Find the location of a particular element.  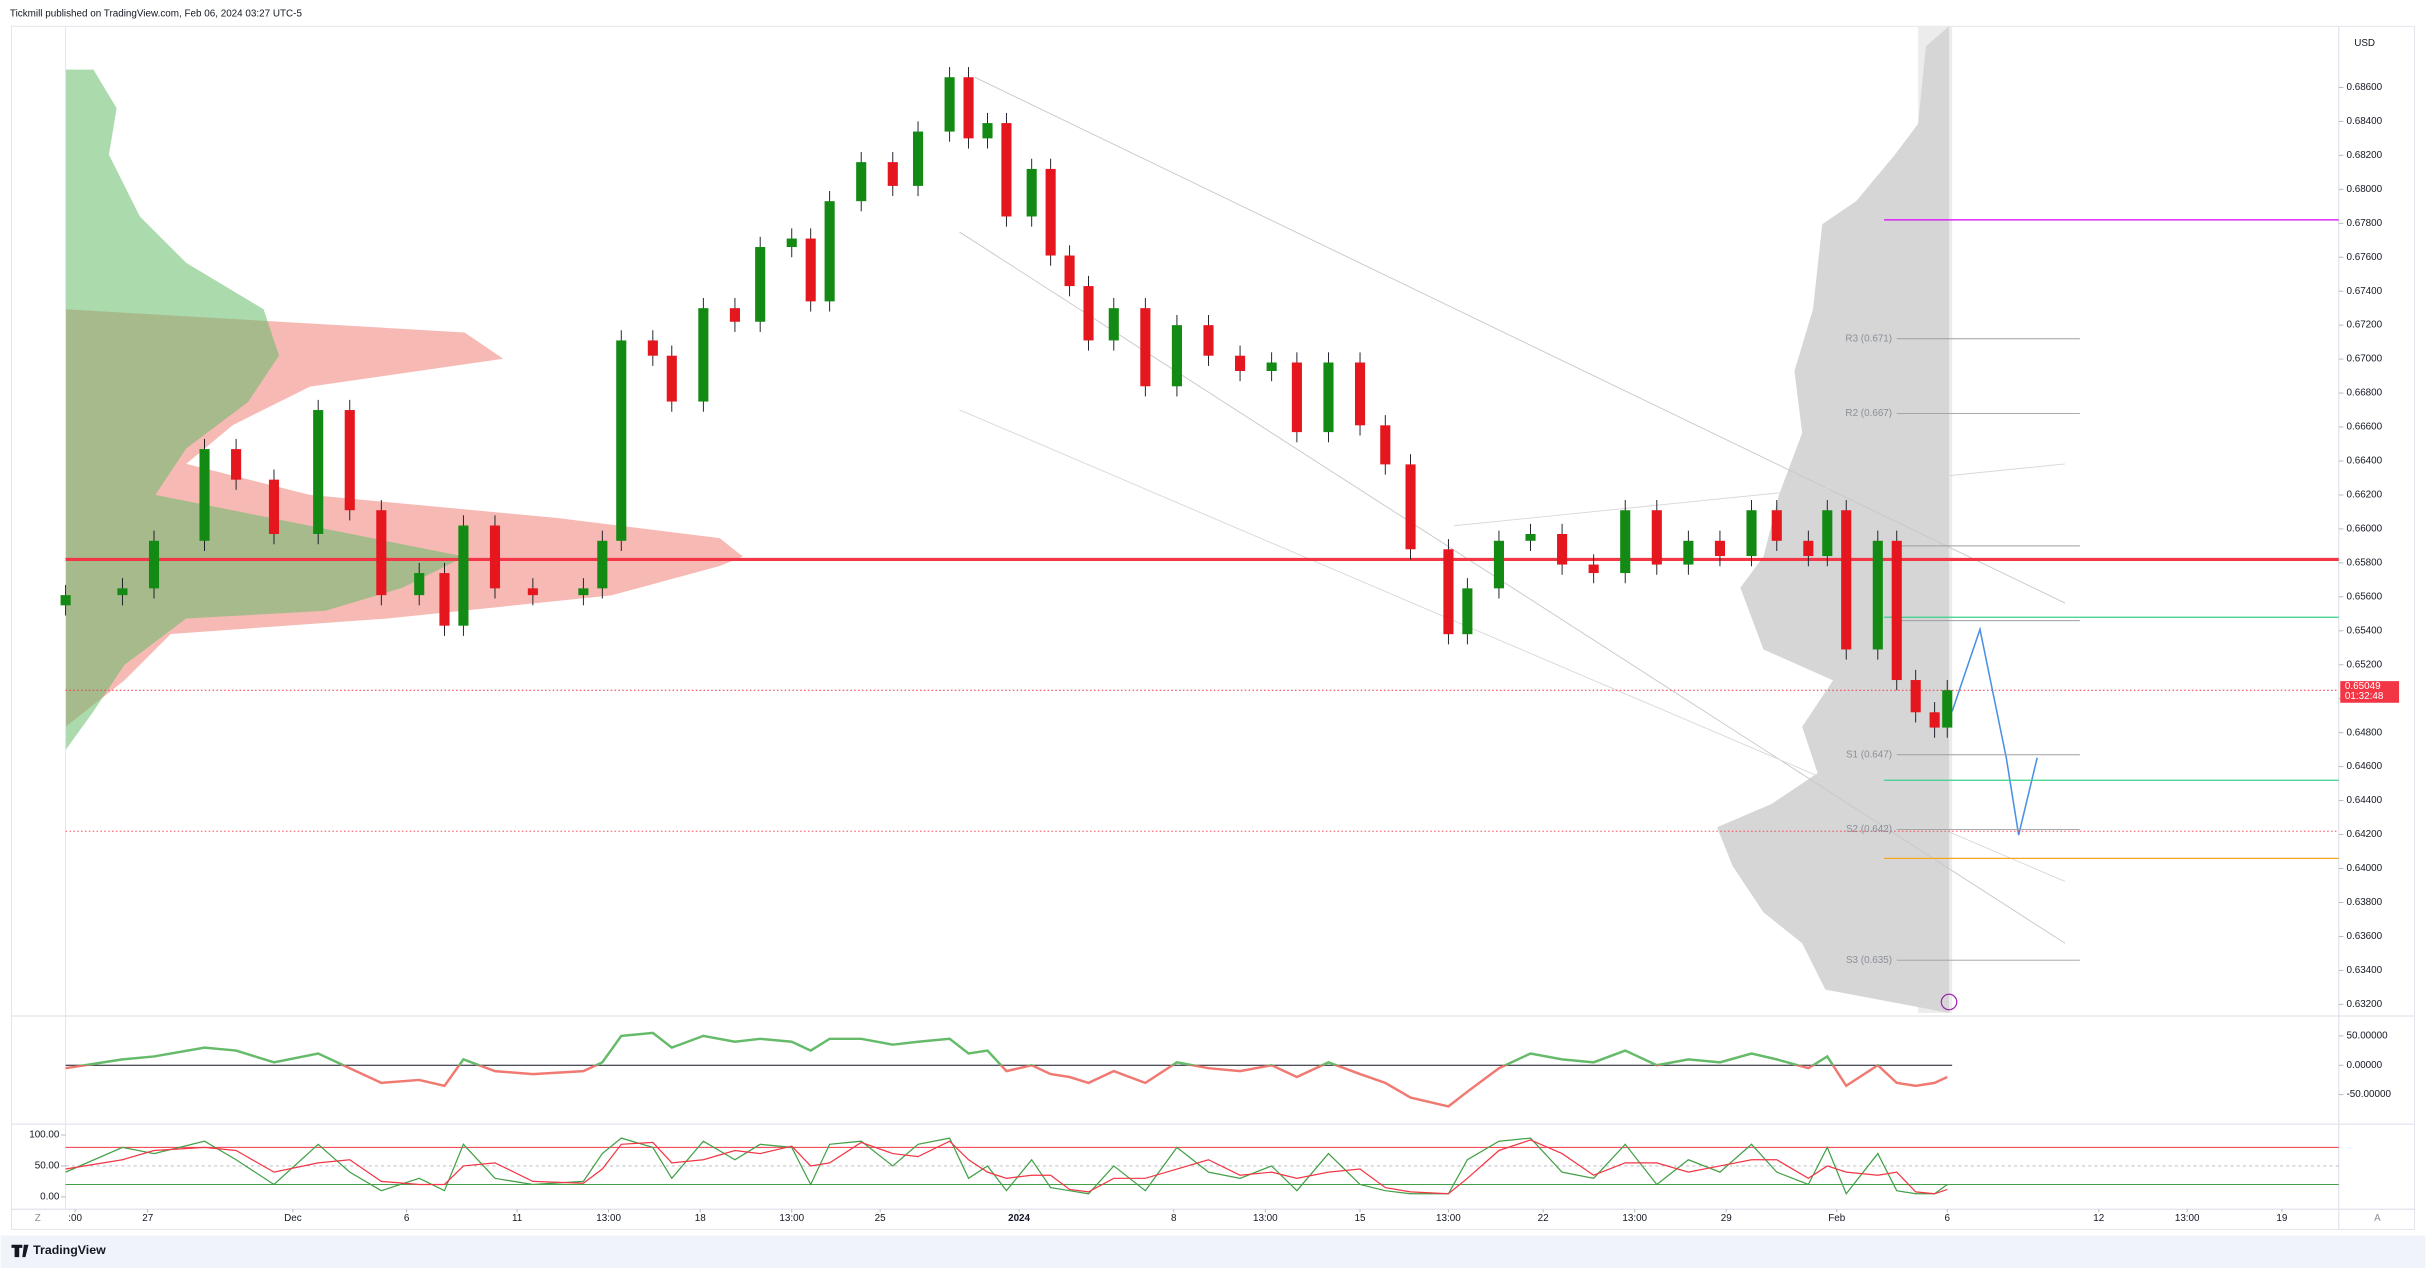

x-tick-label: 2024 is located at coordinates (1019, 1218).